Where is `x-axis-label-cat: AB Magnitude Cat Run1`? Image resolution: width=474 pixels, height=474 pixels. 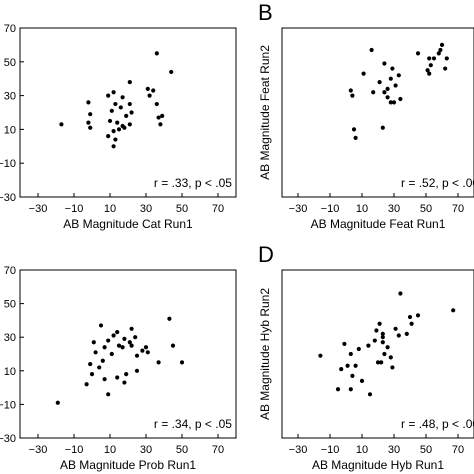 x-axis-label-cat: AB Magnitude Cat Run1 is located at coordinates (128, 224).